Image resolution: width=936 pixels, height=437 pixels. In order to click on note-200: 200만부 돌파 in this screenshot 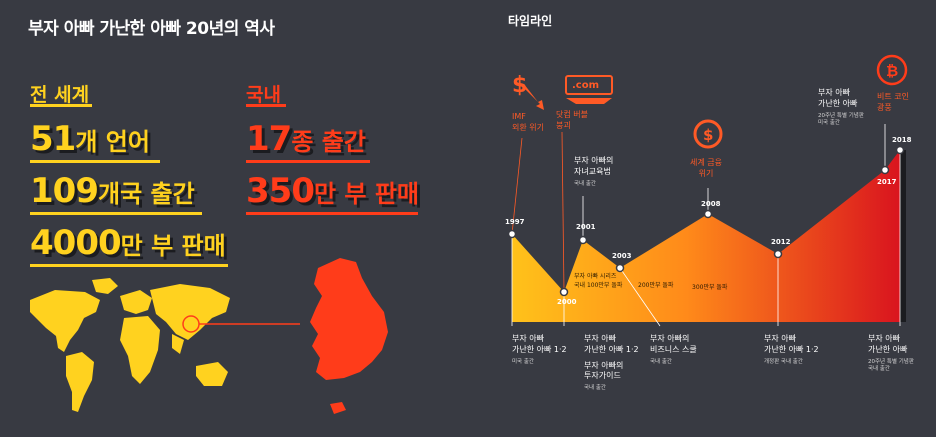, I will do `click(656, 285)`.